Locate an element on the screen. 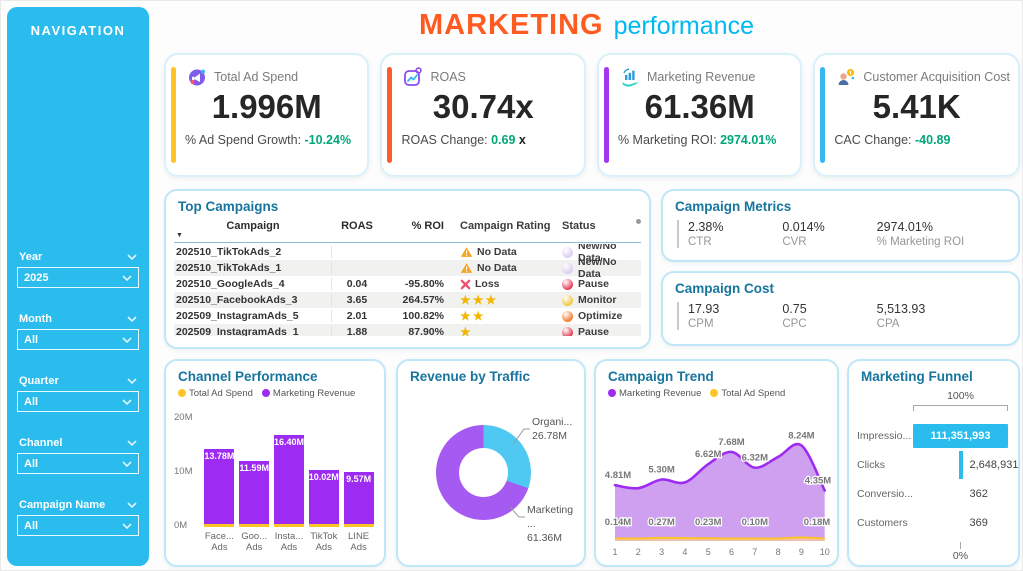  bar-face-ads: 13.78M is located at coordinates (219, 488).